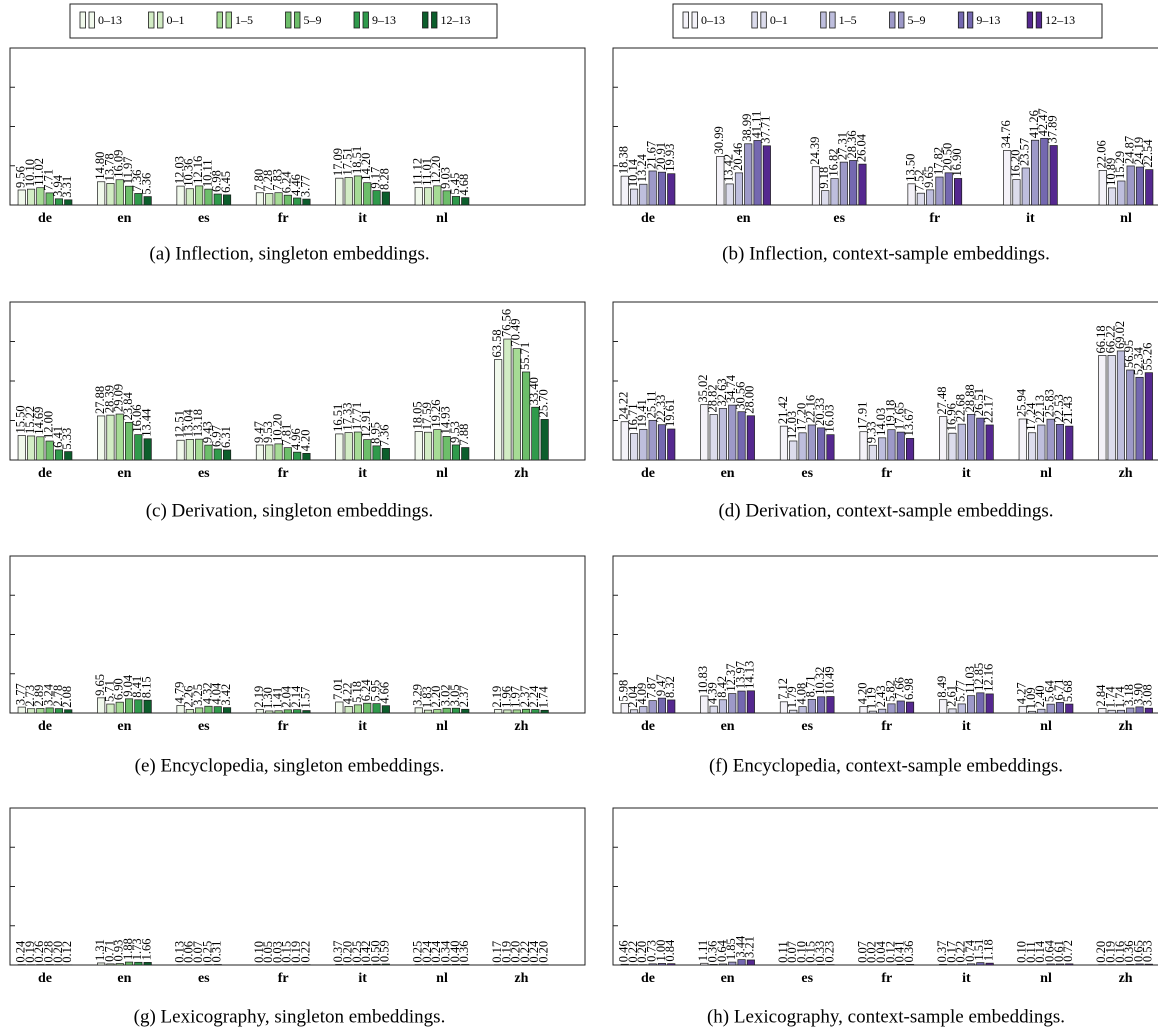 Image resolution: width=1158 pixels, height=1032 pixels. What do you see at coordinates (1040, 696) in the screenshot?
I see `value-label: 2.40` at bounding box center [1040, 696].